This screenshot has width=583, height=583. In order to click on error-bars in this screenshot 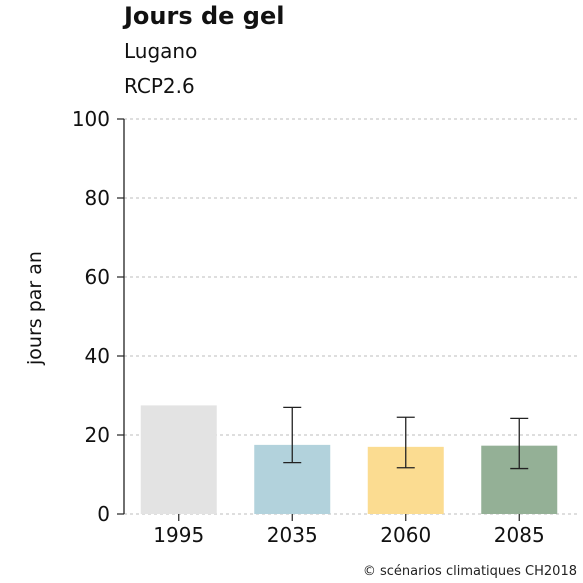, I will do `click(406, 438)`.